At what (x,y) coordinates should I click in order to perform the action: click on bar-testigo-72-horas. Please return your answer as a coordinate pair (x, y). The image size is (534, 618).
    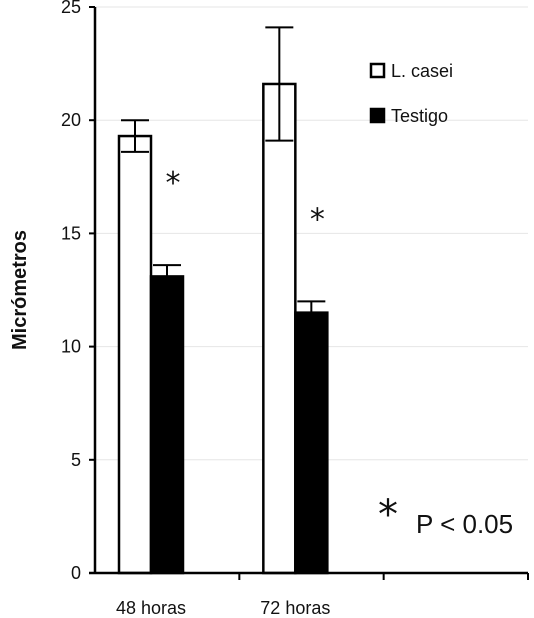
    Looking at the image, I should click on (311, 443).